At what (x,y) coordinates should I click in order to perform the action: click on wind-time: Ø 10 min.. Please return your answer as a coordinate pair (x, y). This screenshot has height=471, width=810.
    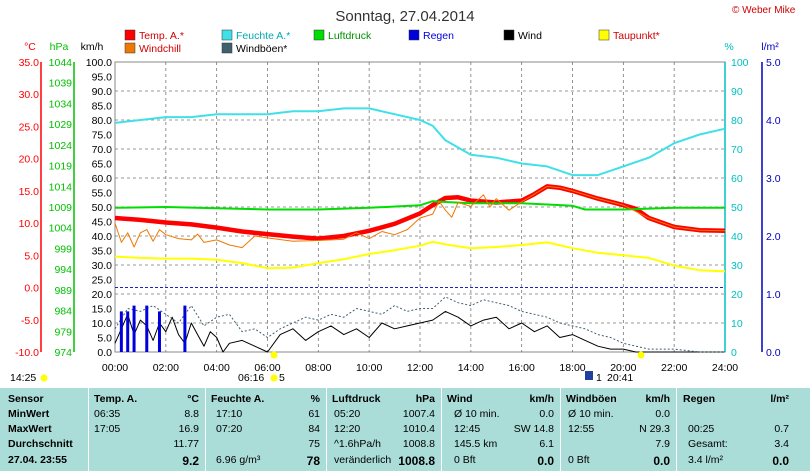
    Looking at the image, I should click on (477, 414).